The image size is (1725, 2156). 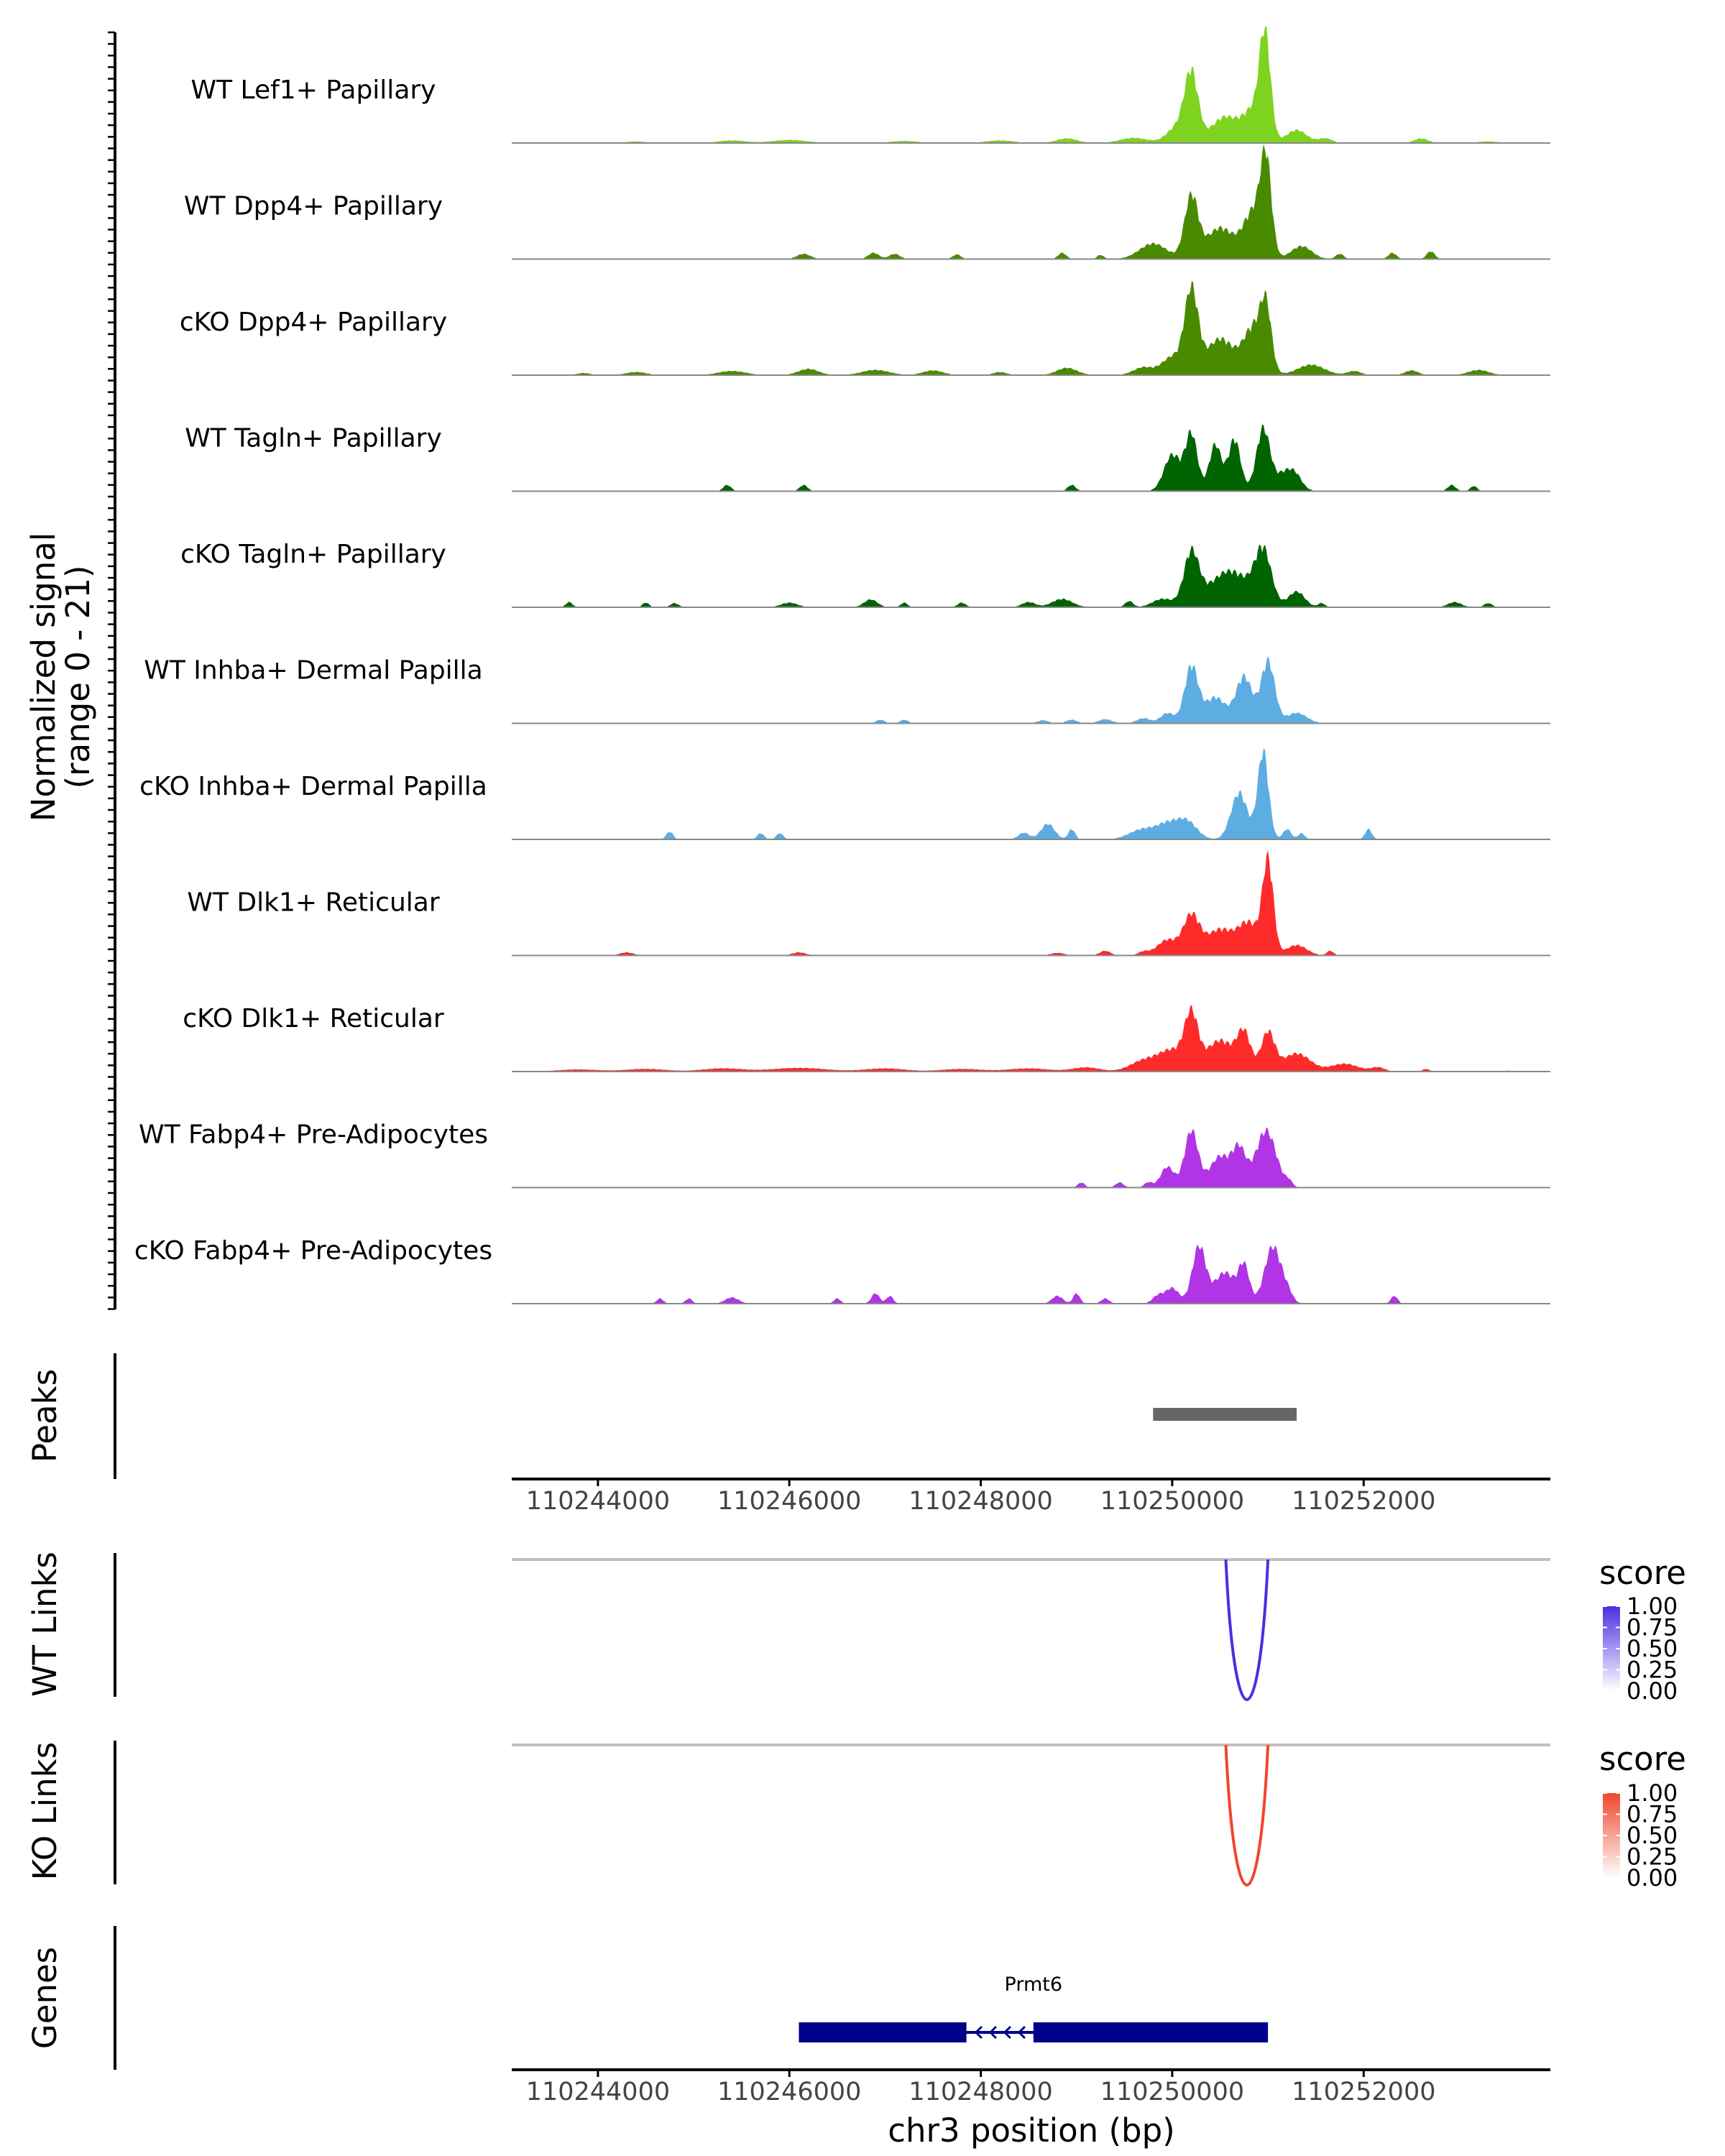 I want to click on track-label-cko-dpp4-papillary: cKO Dpp4+ Papillary, so click(x=313, y=322).